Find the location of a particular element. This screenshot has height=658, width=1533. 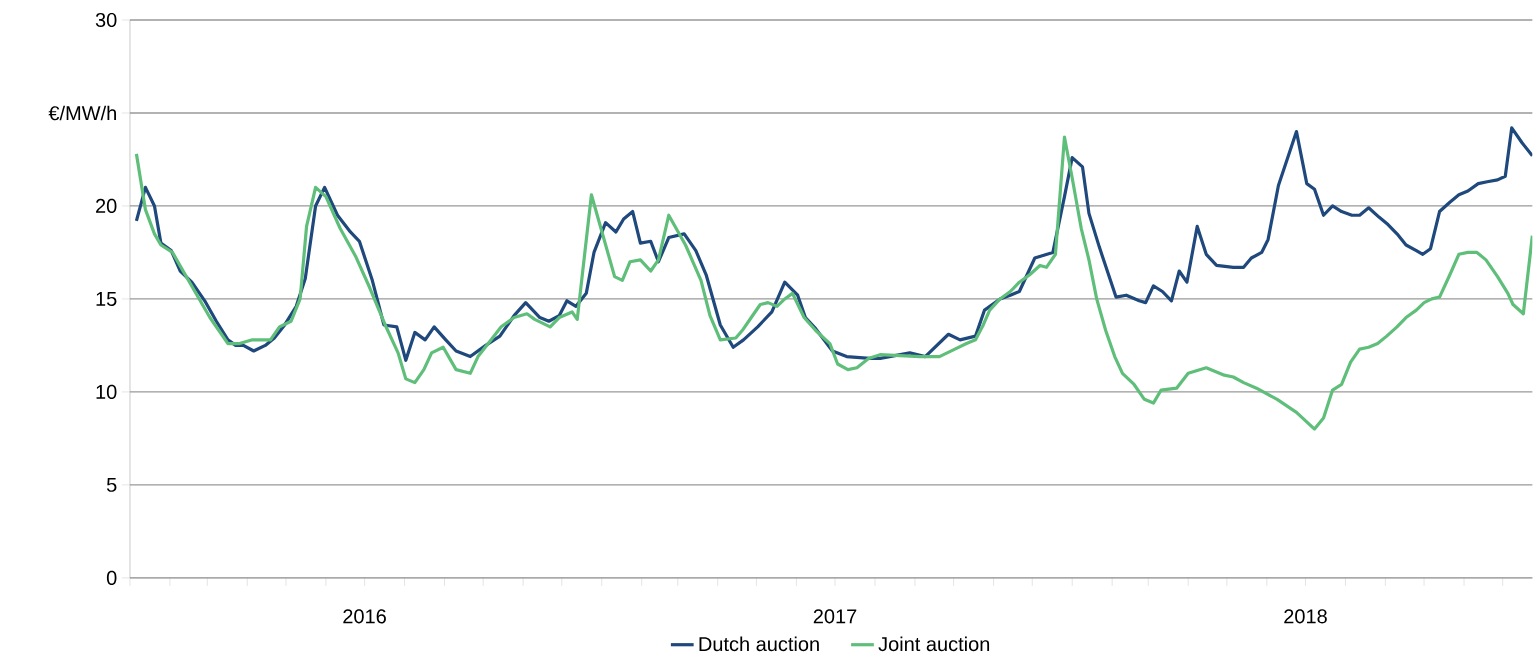

legend-label: Joint auction is located at coordinates (934, 643).